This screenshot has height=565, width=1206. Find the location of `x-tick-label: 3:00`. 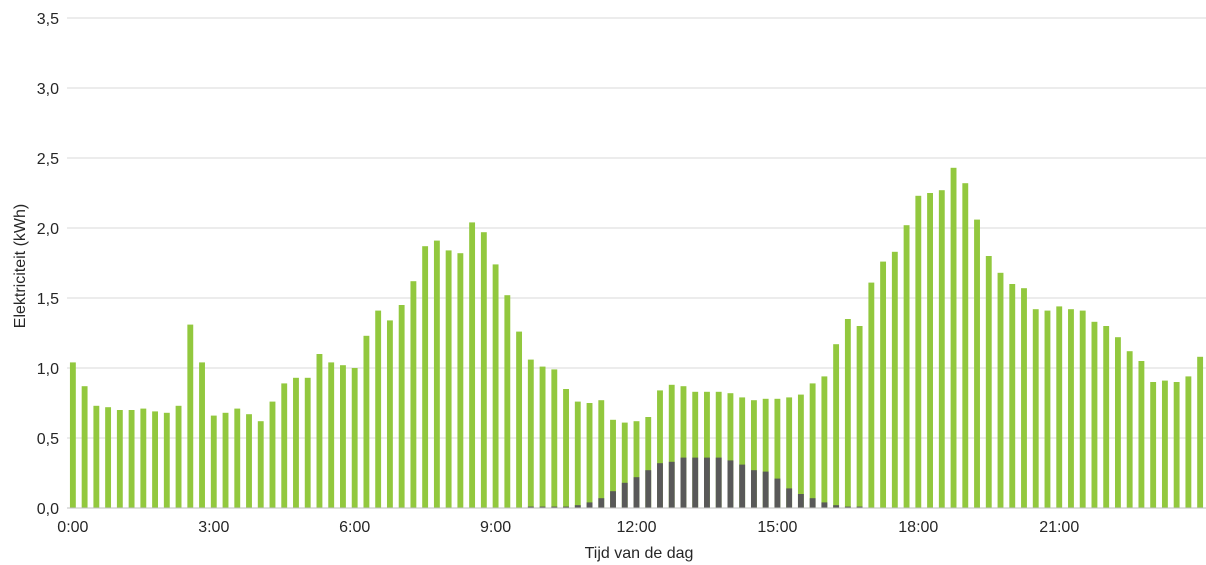

x-tick-label: 3:00 is located at coordinates (213, 527).